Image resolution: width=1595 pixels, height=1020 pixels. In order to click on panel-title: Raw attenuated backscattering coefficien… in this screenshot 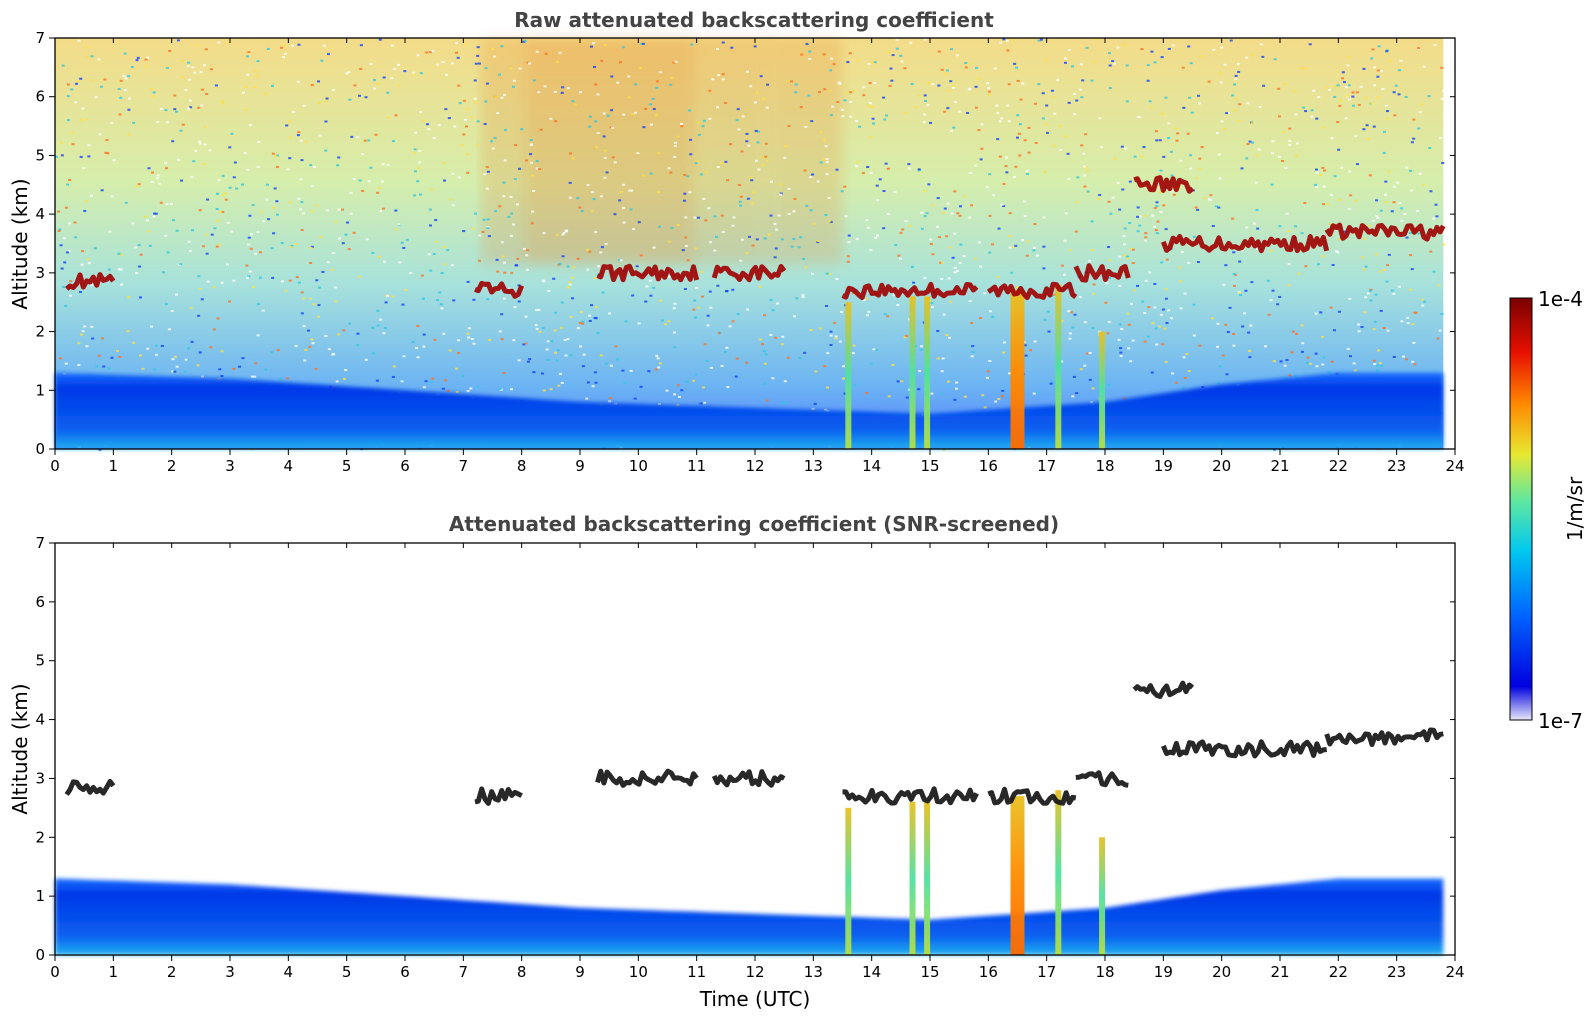, I will do `click(754, 20)`.